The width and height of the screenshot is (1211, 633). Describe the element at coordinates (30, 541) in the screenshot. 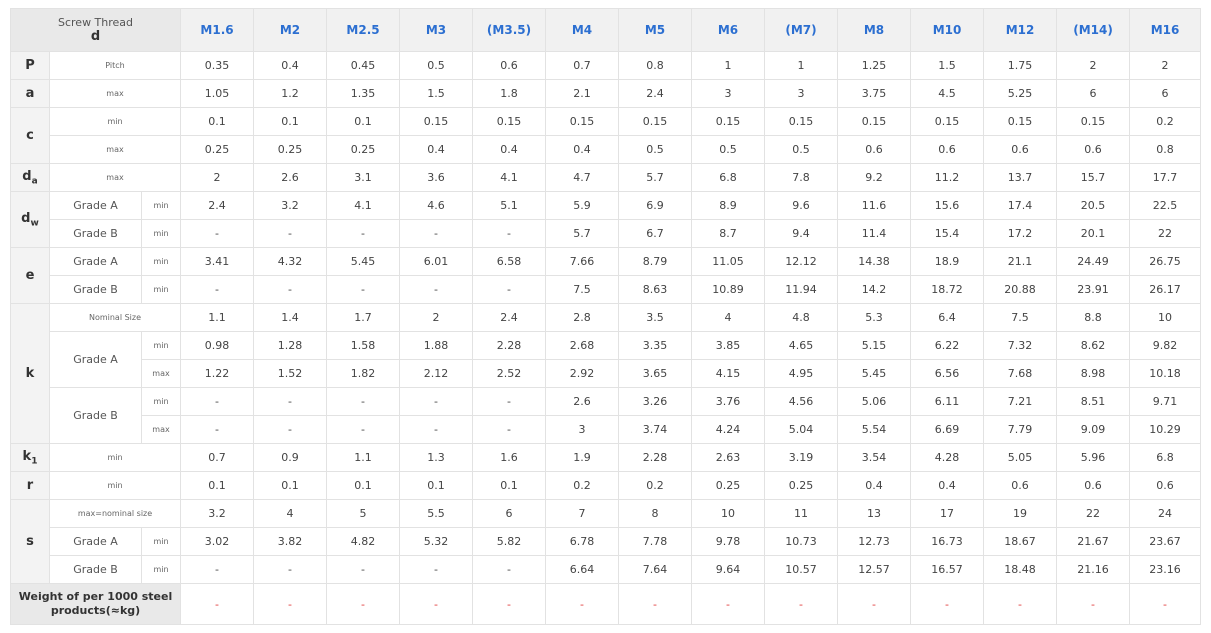

I see `symbol-text: s` at that location.